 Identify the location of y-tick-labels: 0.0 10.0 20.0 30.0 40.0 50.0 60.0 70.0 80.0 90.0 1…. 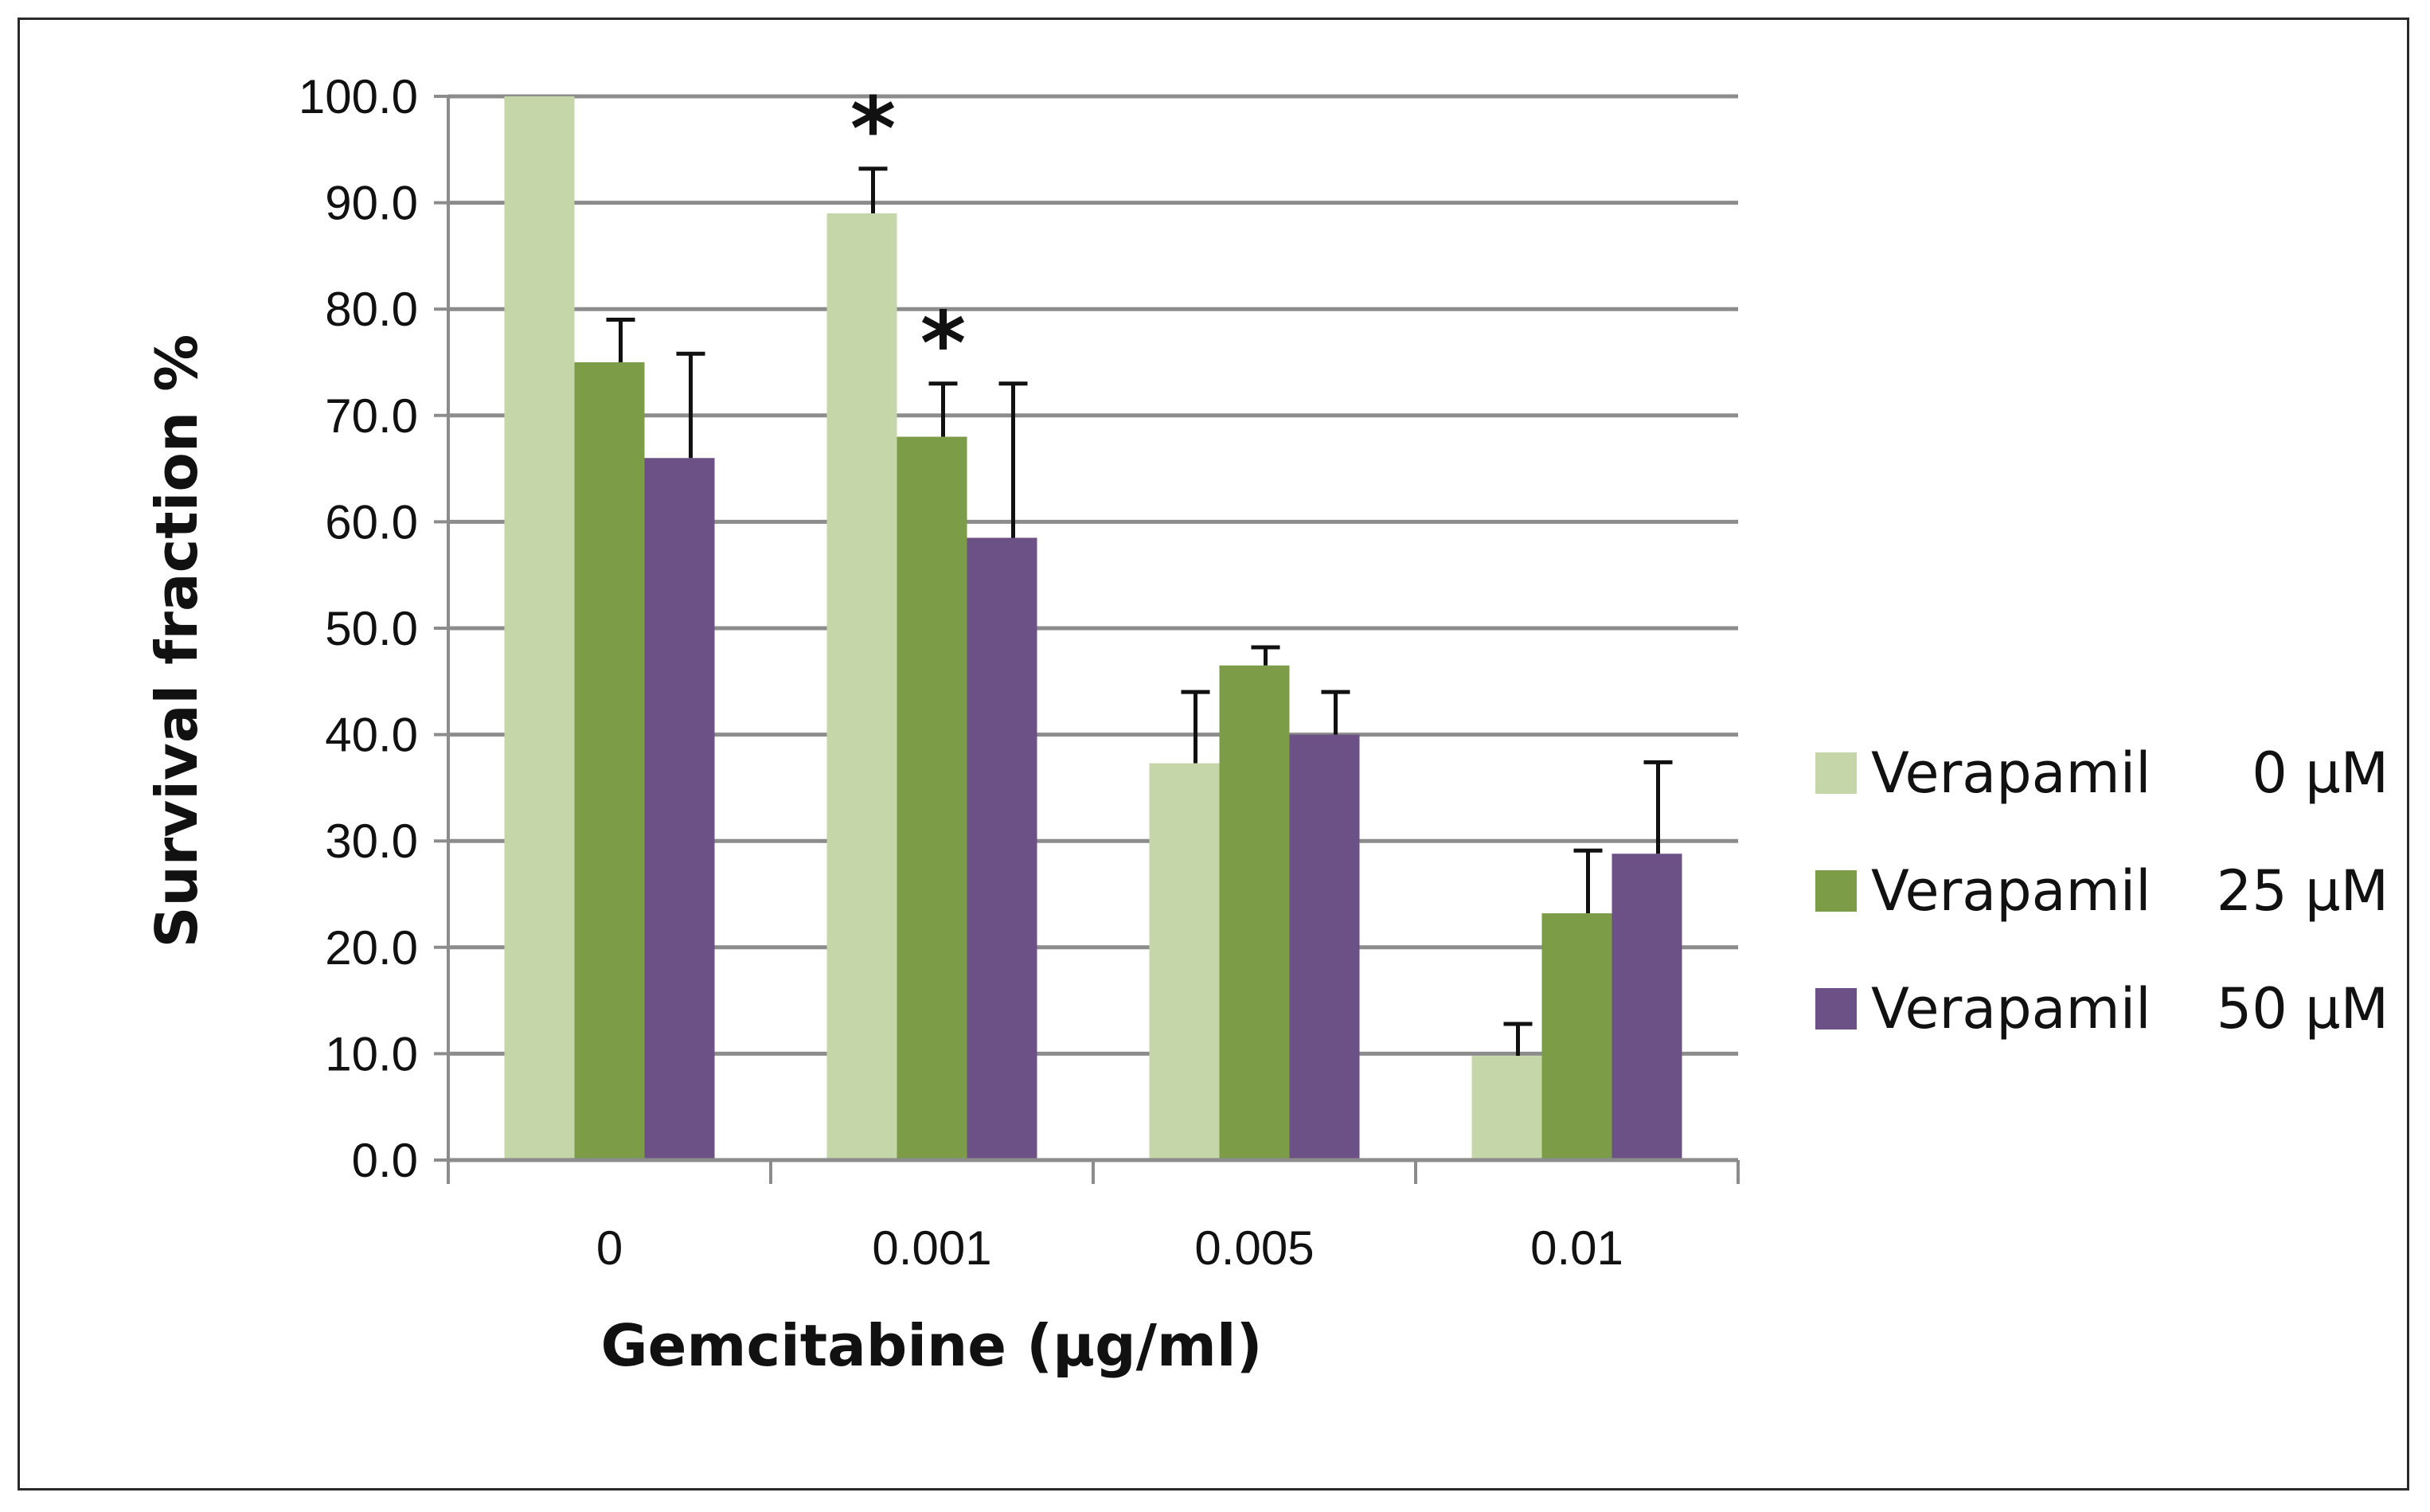
(358, 628).